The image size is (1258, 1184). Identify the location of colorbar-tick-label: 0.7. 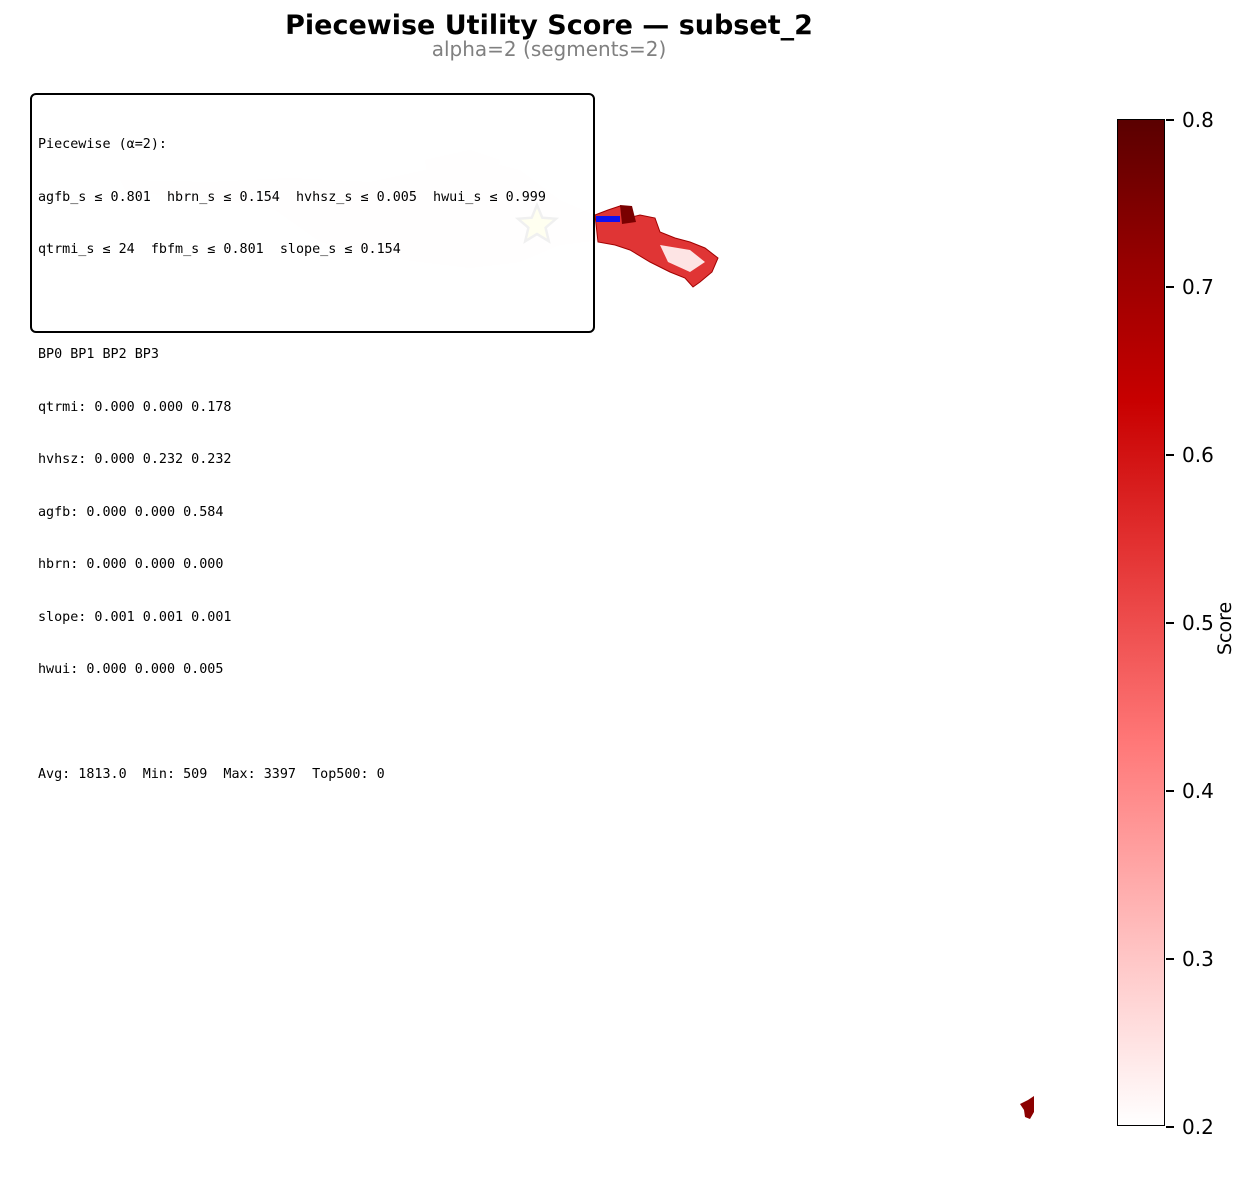
(1198, 287).